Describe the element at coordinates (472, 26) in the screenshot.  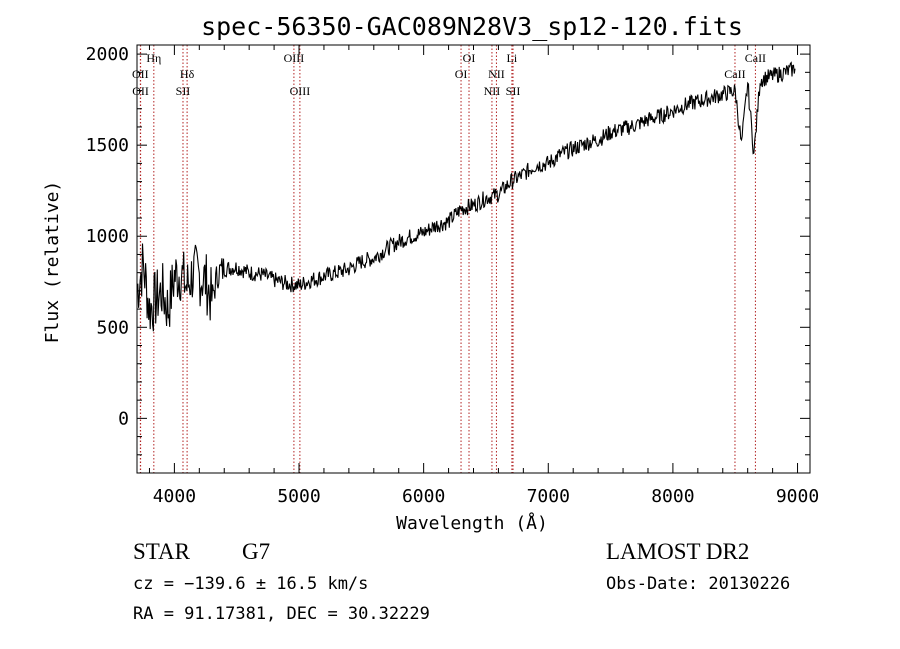
I see `chart-title: spec-56350-GAC089N28V3_sp12-120.fits` at that location.